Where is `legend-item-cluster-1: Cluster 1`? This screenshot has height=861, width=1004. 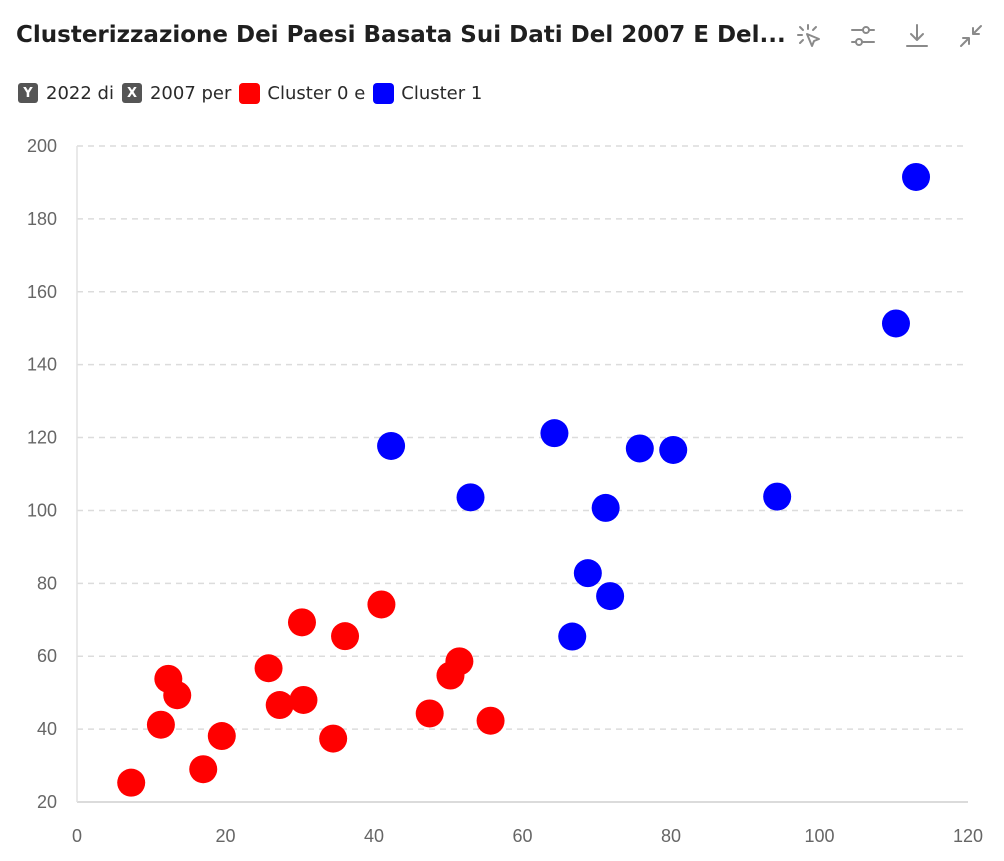
legend-item-cluster-1: Cluster 1 is located at coordinates (431, 93).